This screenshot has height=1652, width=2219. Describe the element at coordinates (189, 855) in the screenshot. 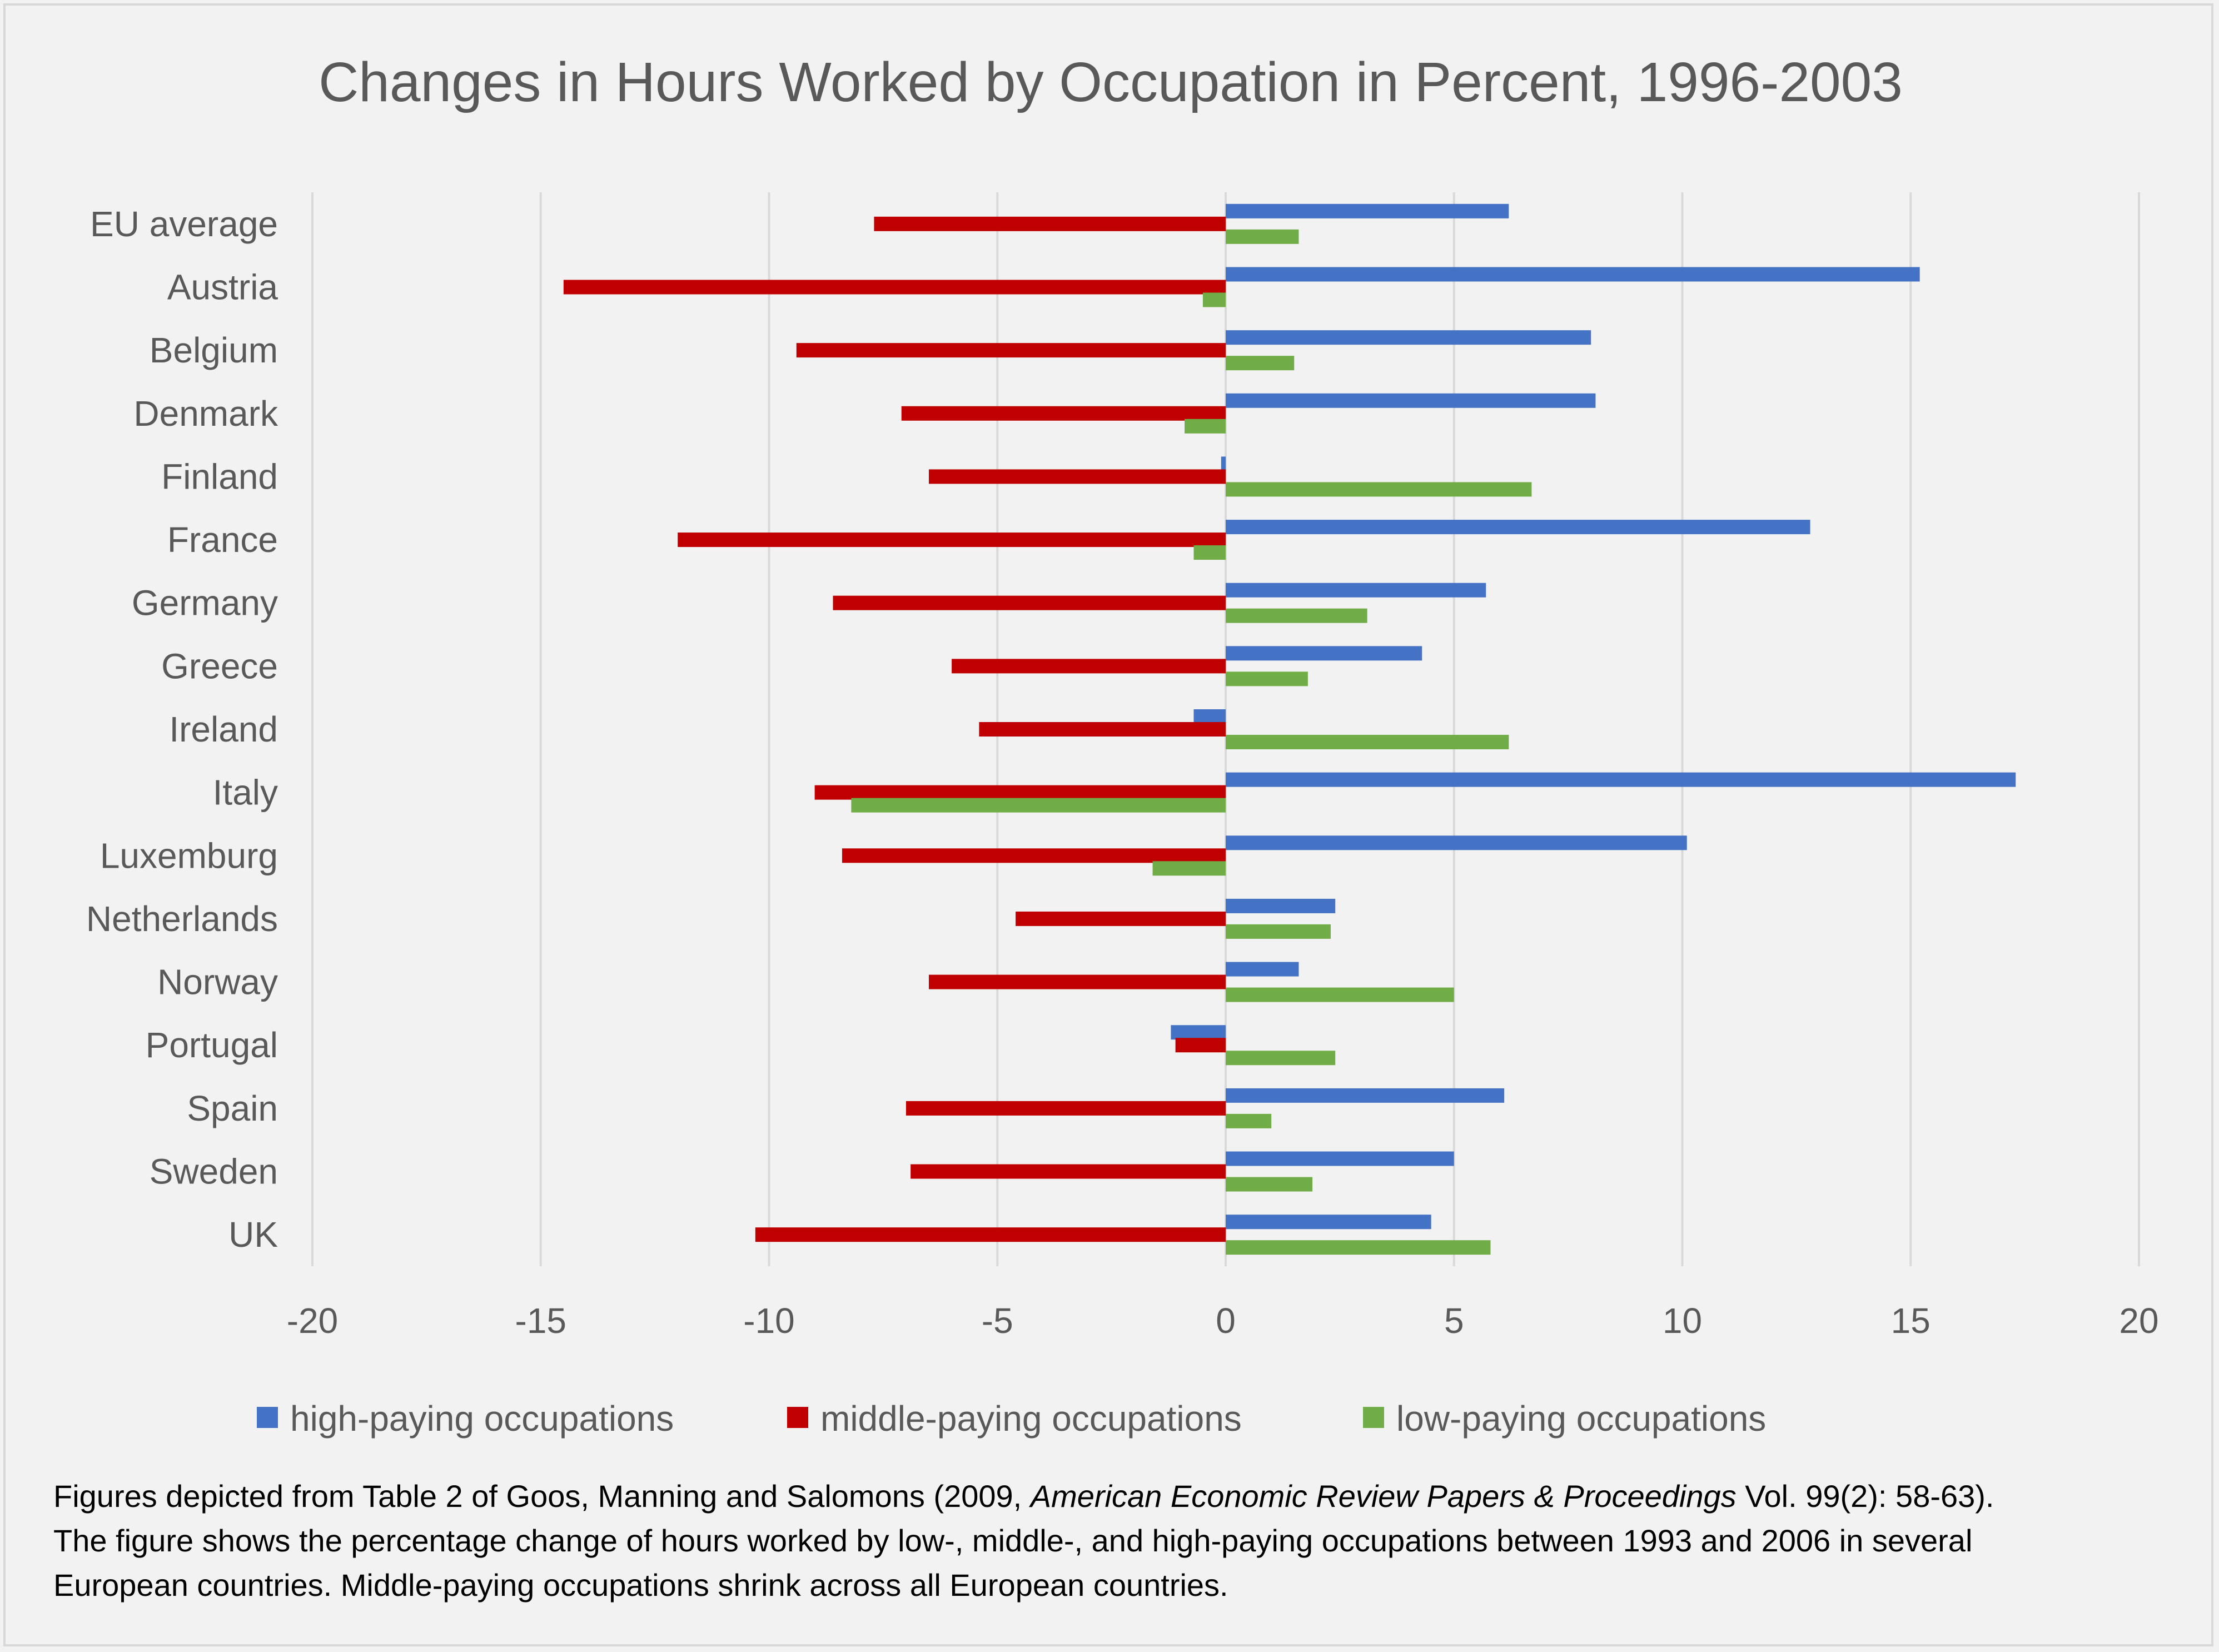

I see `category-label-10: Luxemburg` at that location.